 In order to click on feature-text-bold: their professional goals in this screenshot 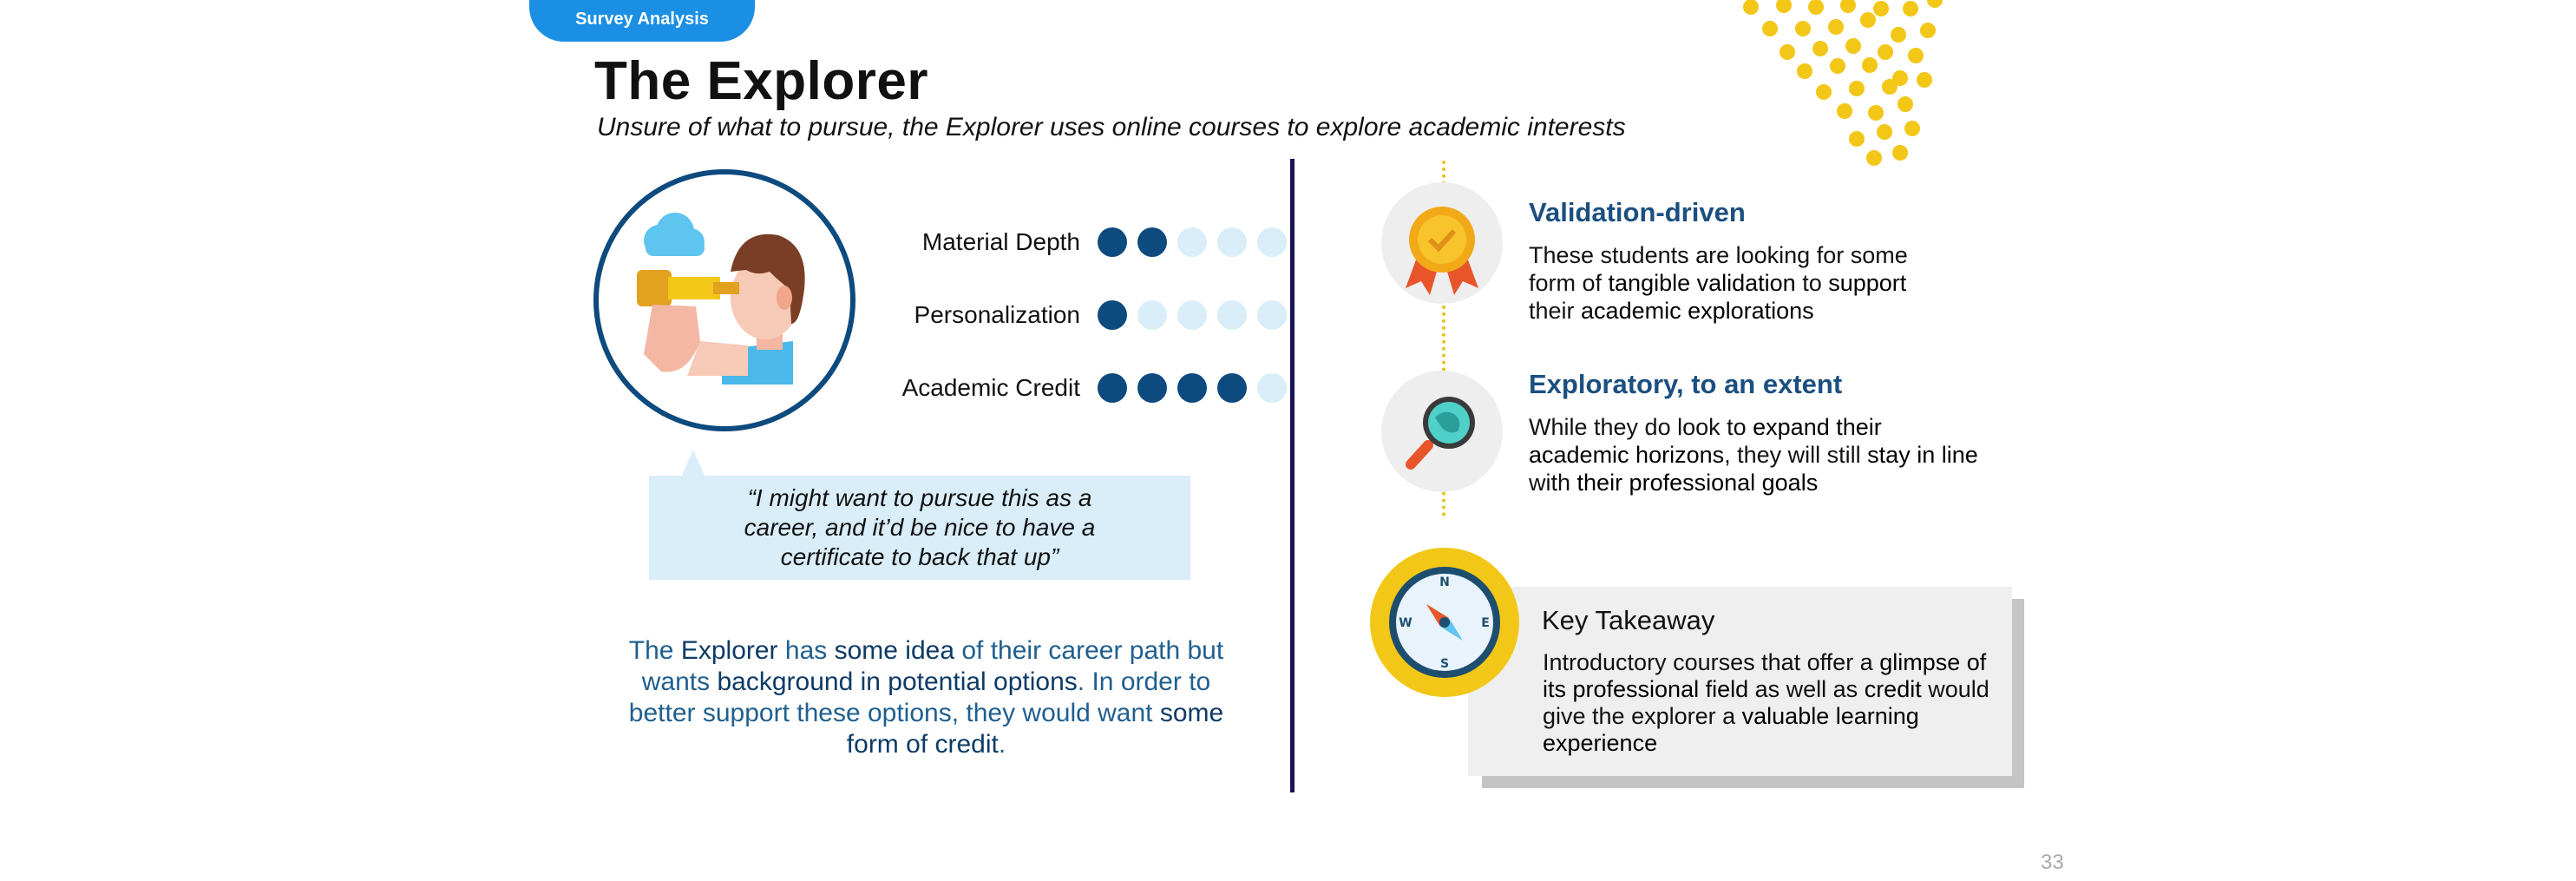, I will do `click(1697, 483)`.